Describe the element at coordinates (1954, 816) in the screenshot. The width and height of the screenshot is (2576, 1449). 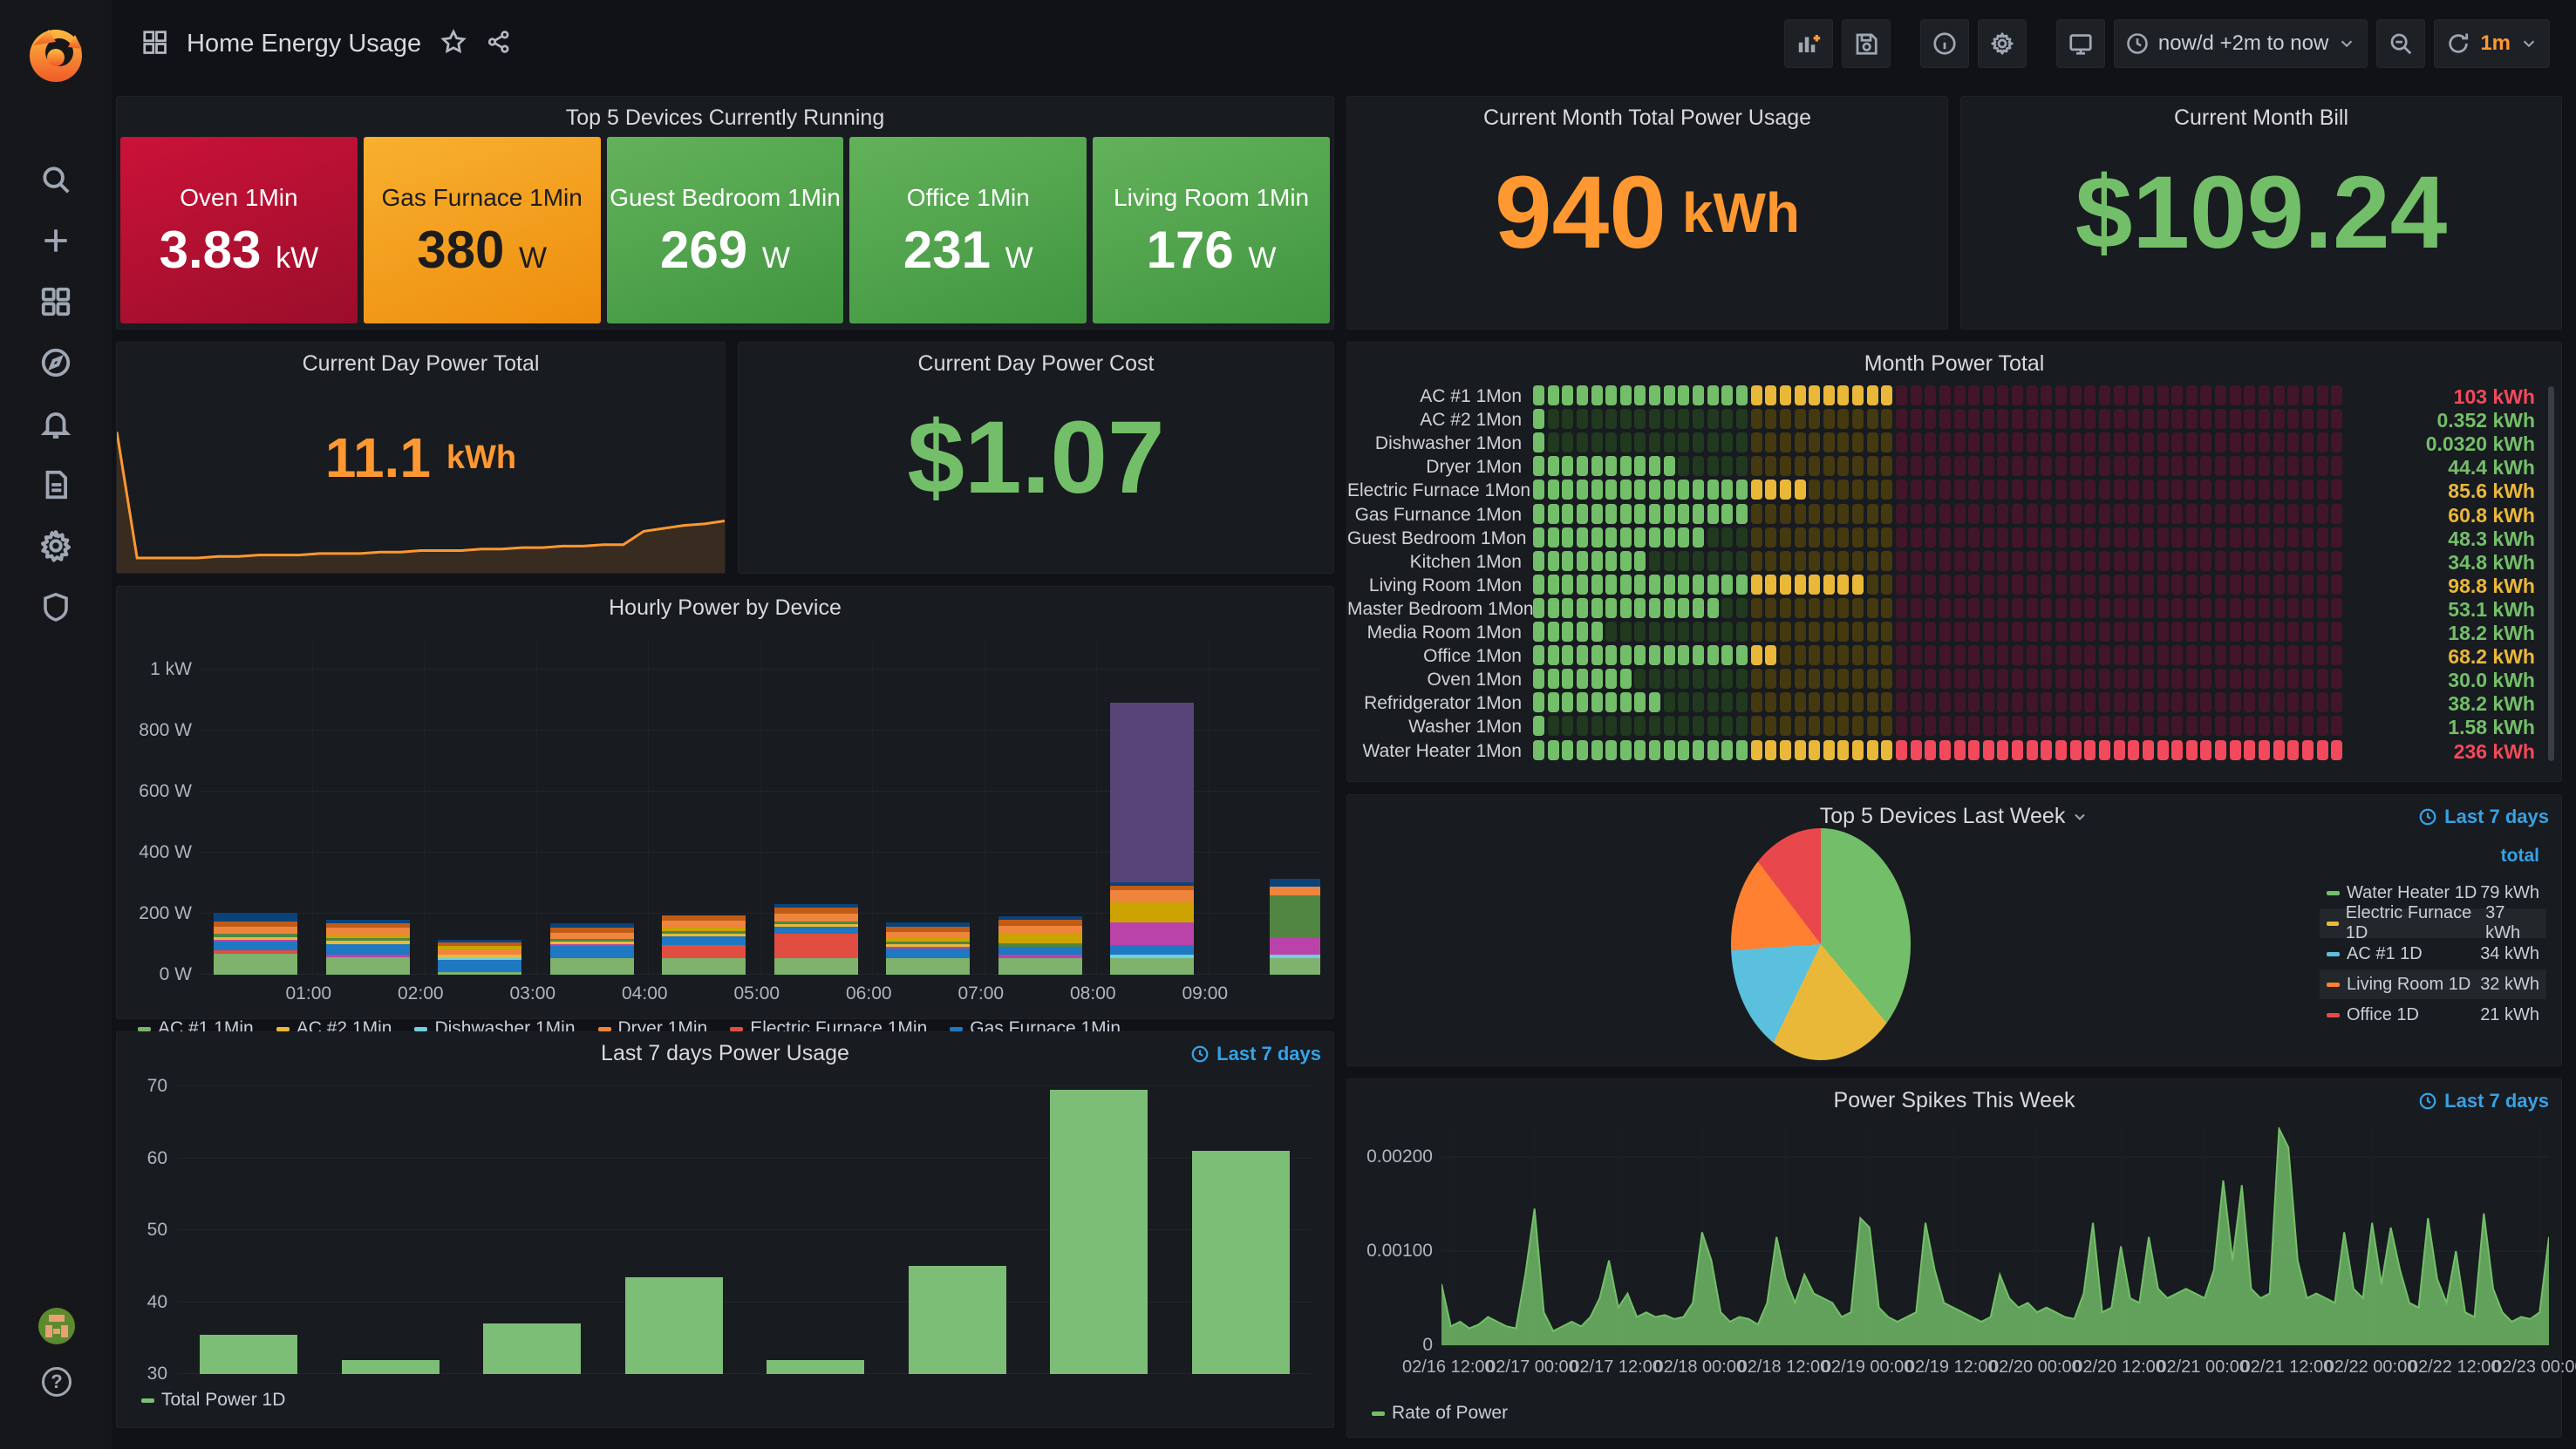
I see `panel-title: Top 5 Devices Last Week` at that location.